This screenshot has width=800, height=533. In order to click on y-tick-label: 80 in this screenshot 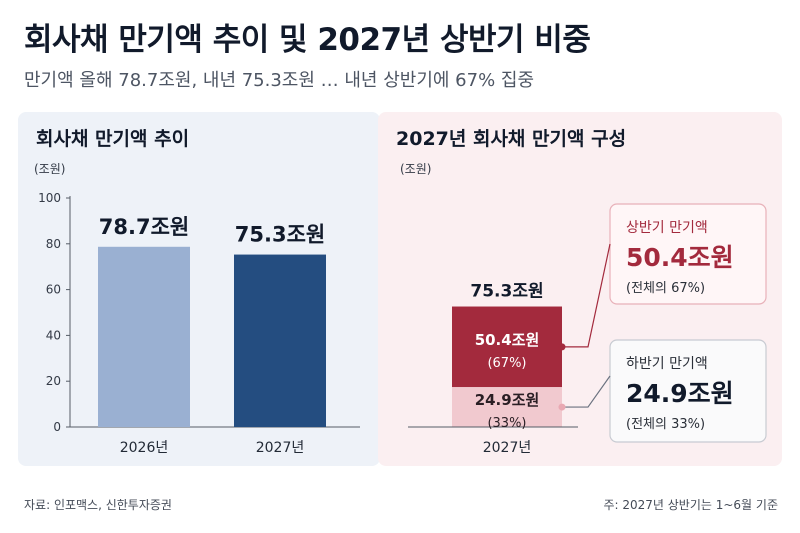, I will do `click(53, 244)`.